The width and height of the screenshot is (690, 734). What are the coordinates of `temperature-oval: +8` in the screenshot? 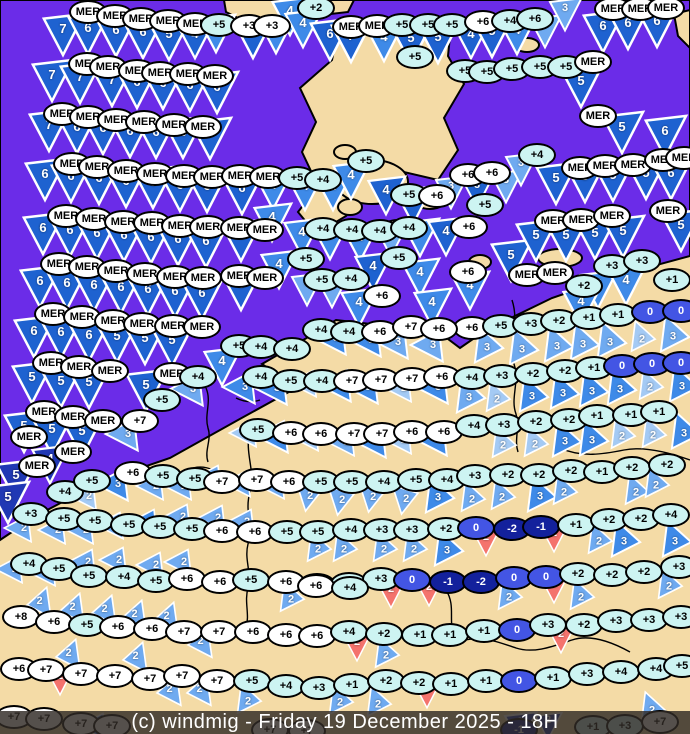 It's located at (21, 617).